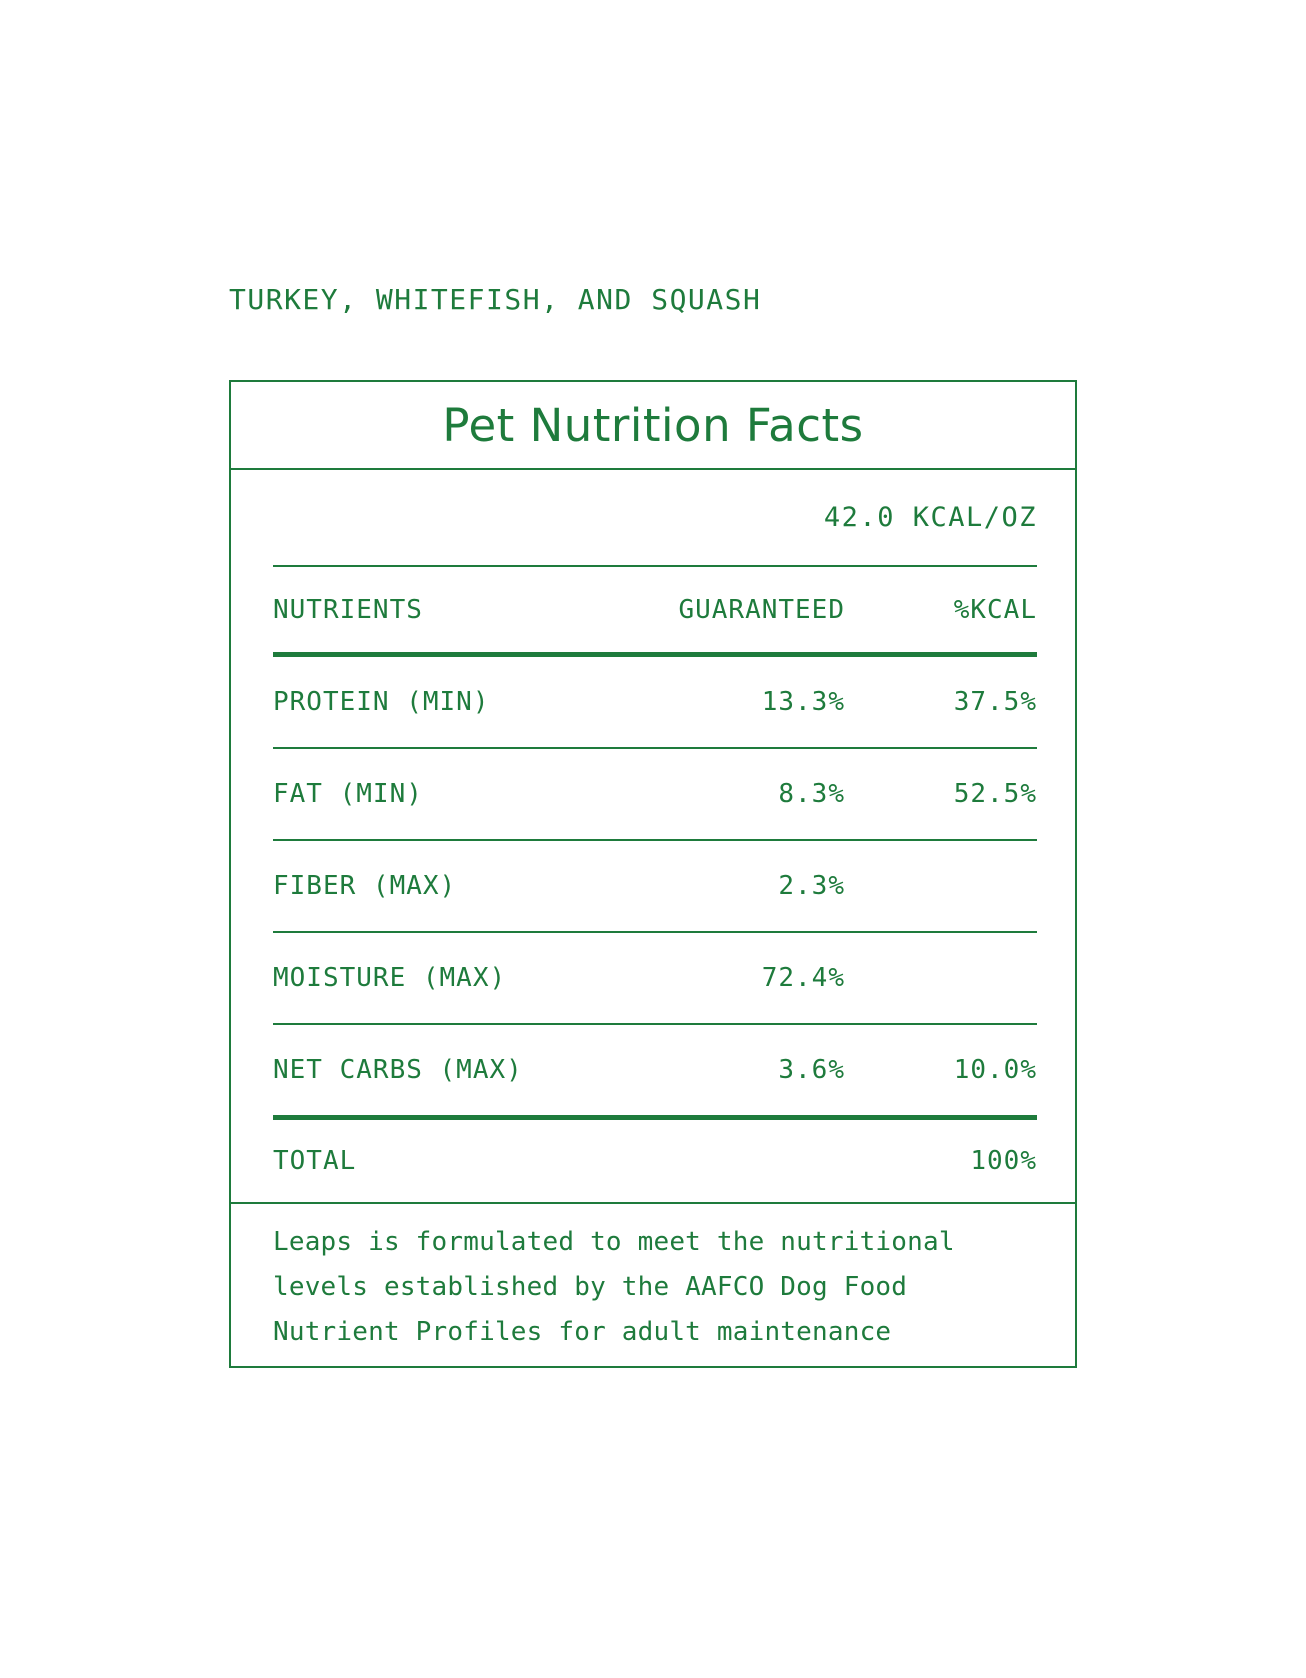  Describe the element at coordinates (811, 1070) in the screenshot. I see `guaranteed-value: 3.6%` at that location.